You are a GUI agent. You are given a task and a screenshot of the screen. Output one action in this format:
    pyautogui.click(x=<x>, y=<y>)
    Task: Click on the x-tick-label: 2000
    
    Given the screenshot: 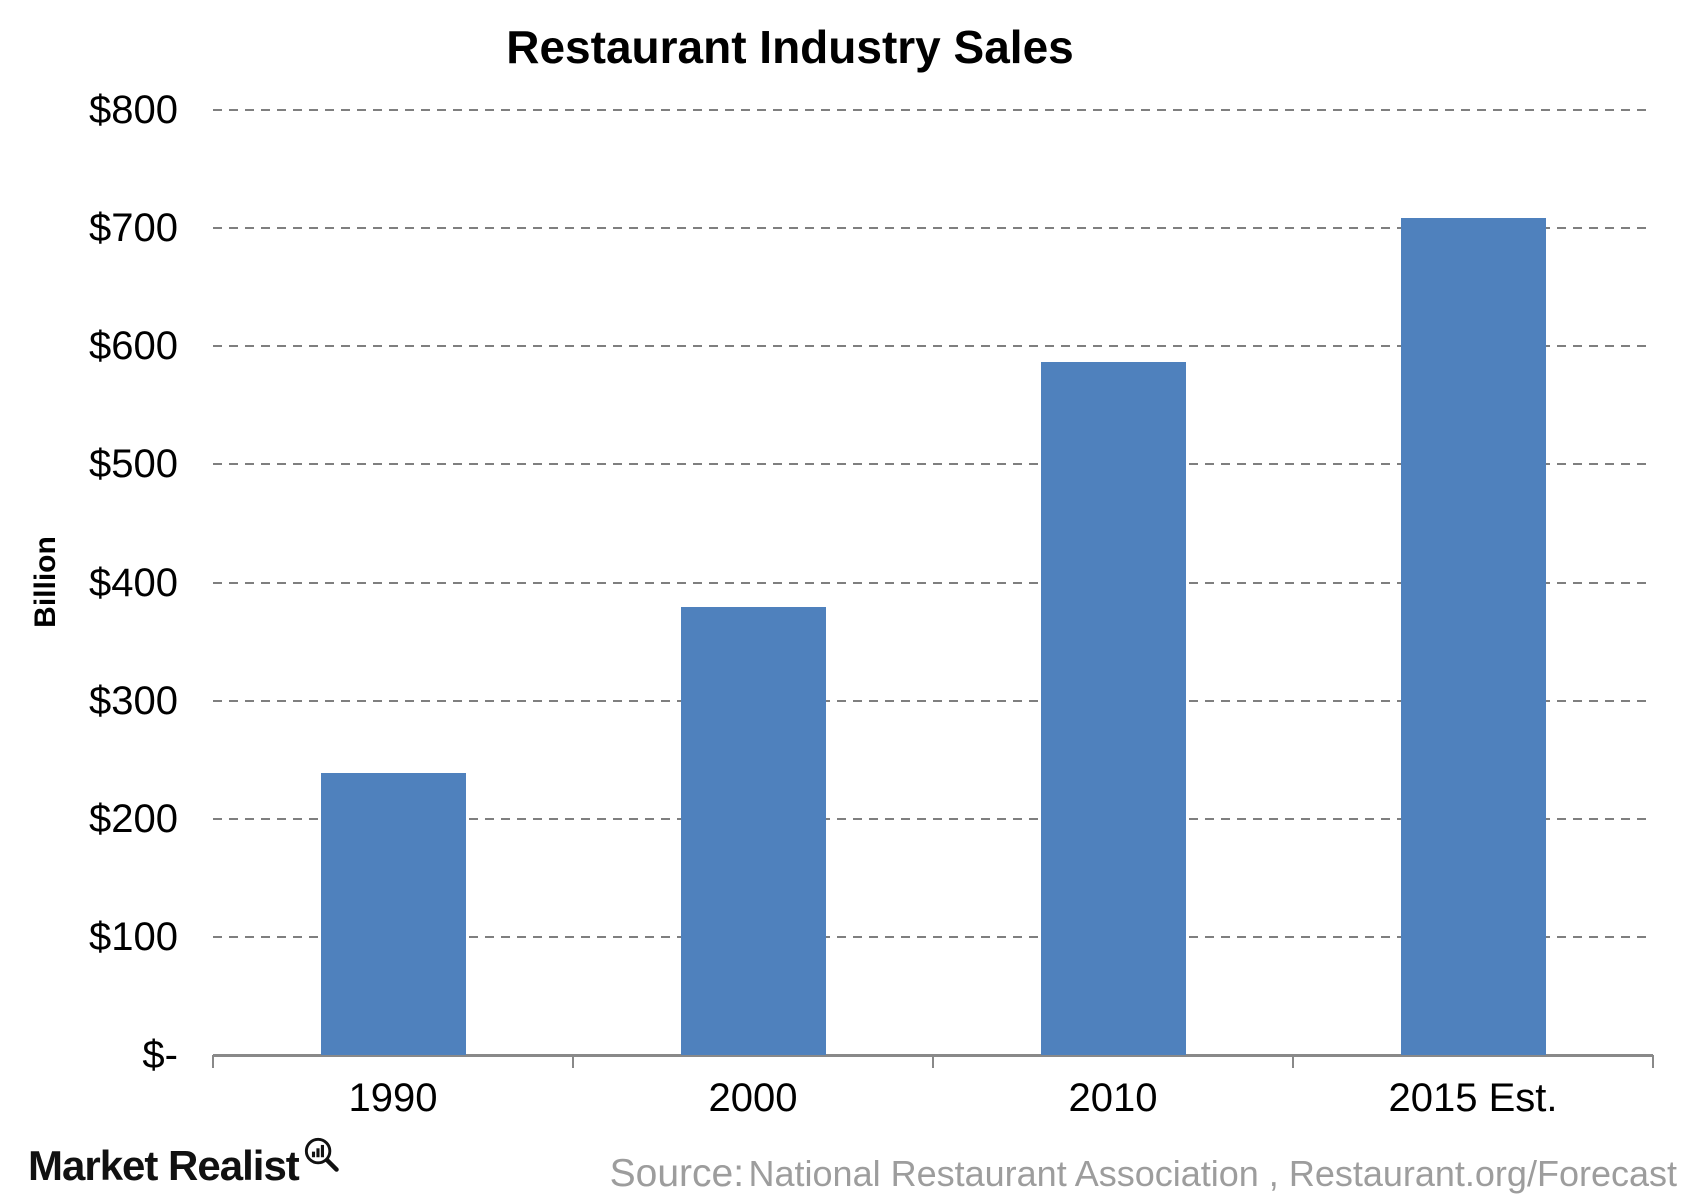 What is the action you would take?
    pyautogui.click(x=753, y=1098)
    